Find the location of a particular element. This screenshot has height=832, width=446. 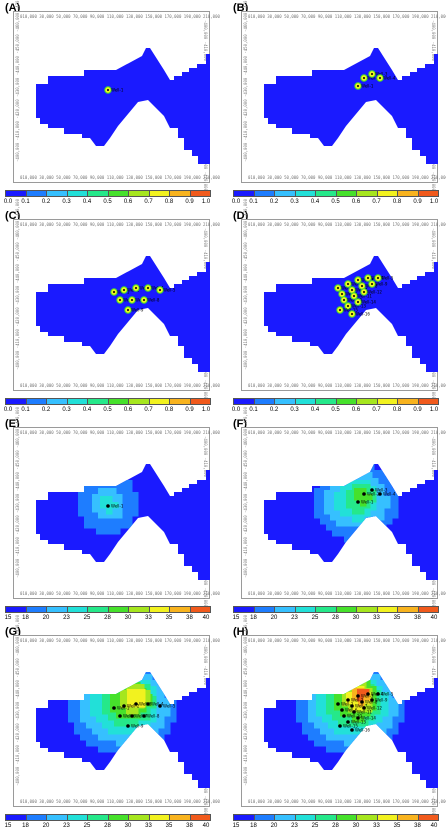

colorbar-tick-label: 20 is located at coordinates (274, 618).